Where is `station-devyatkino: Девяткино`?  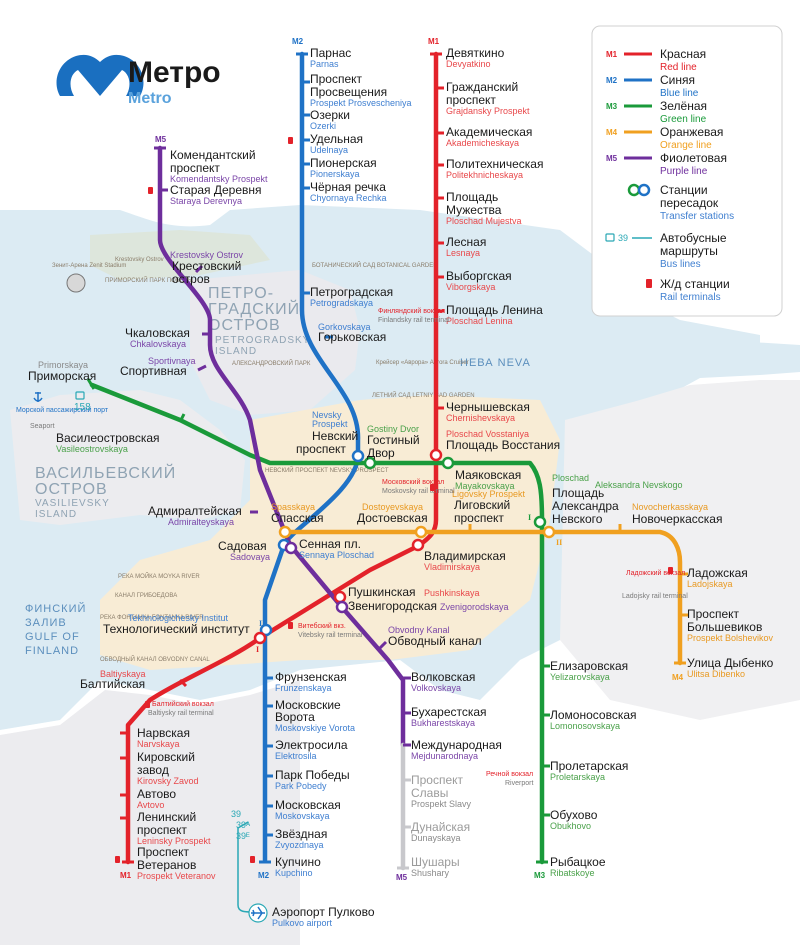
station-devyatkino: Девяткино is located at coordinates (475, 53).